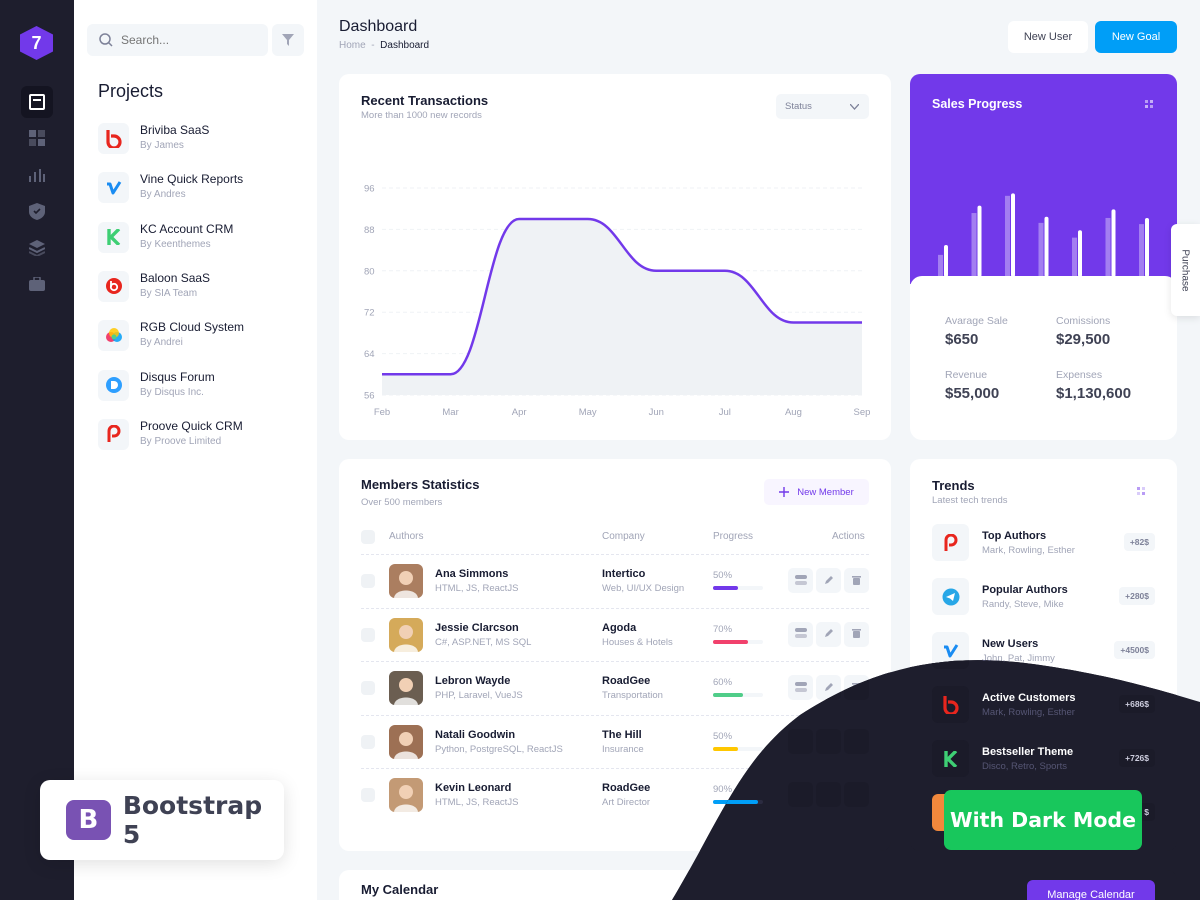 This screenshot has width=1200, height=900. Describe the element at coordinates (192, 327) in the screenshot. I see `project-name: RGB Cloud System` at that location.